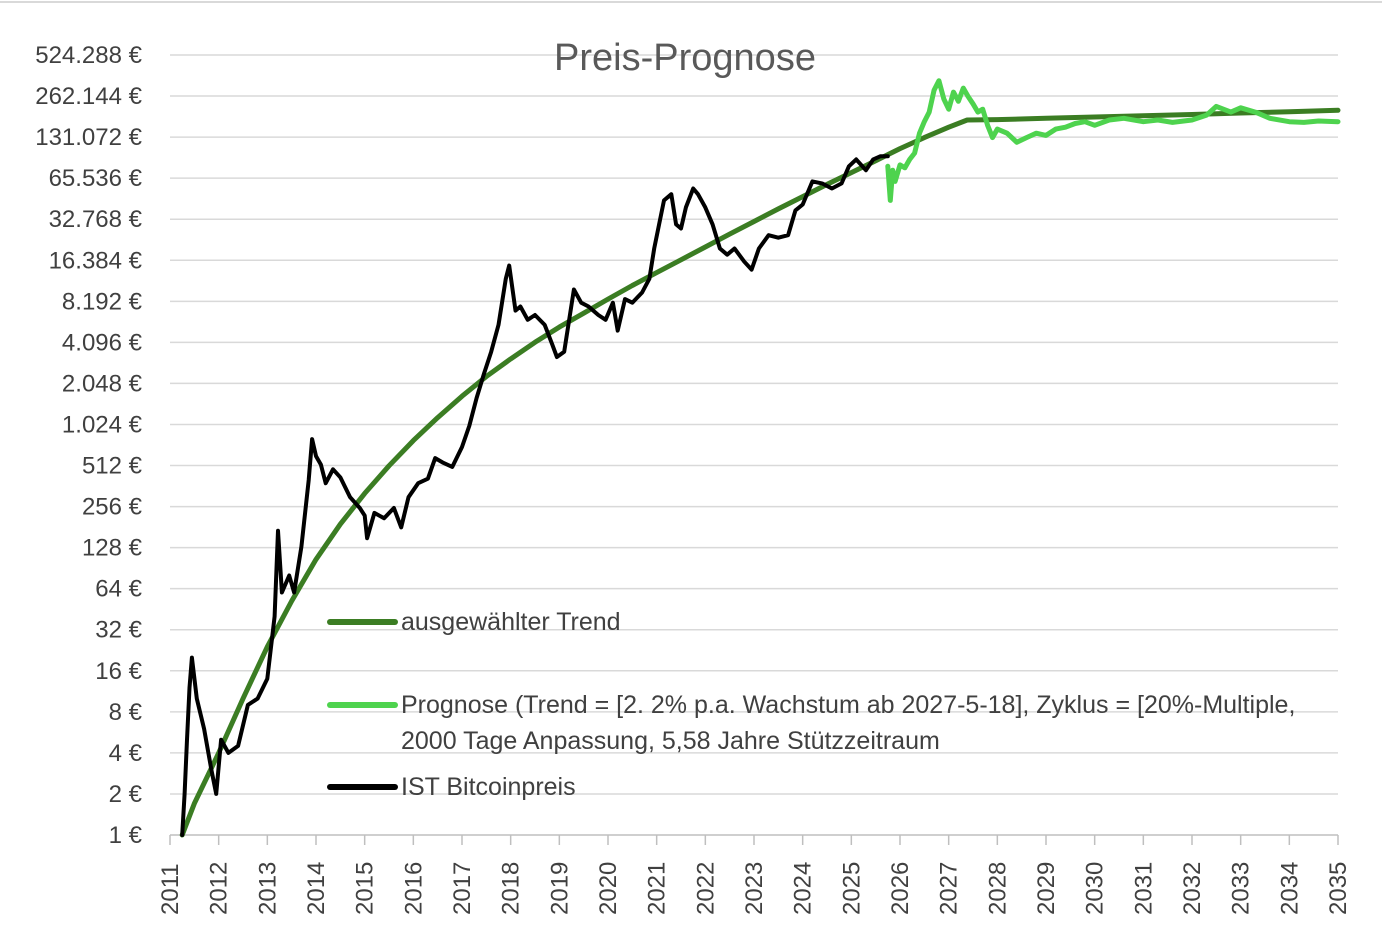  Describe the element at coordinates (170, 889) in the screenshot. I see `x-tick-label: 2011` at that location.